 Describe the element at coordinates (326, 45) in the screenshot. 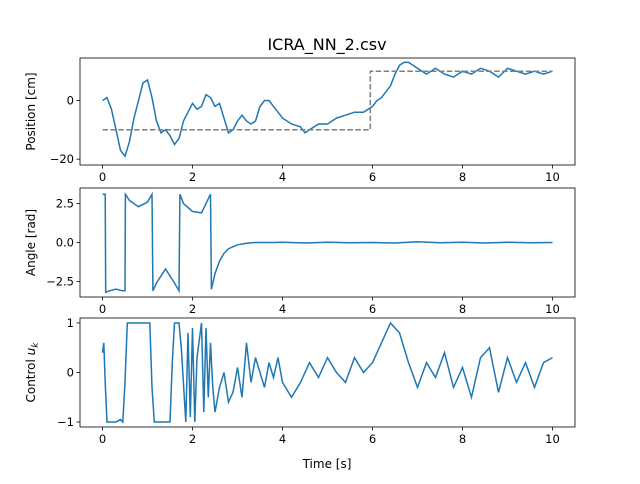

I see `figure-title: ICRA_NN_2.csv` at that location.